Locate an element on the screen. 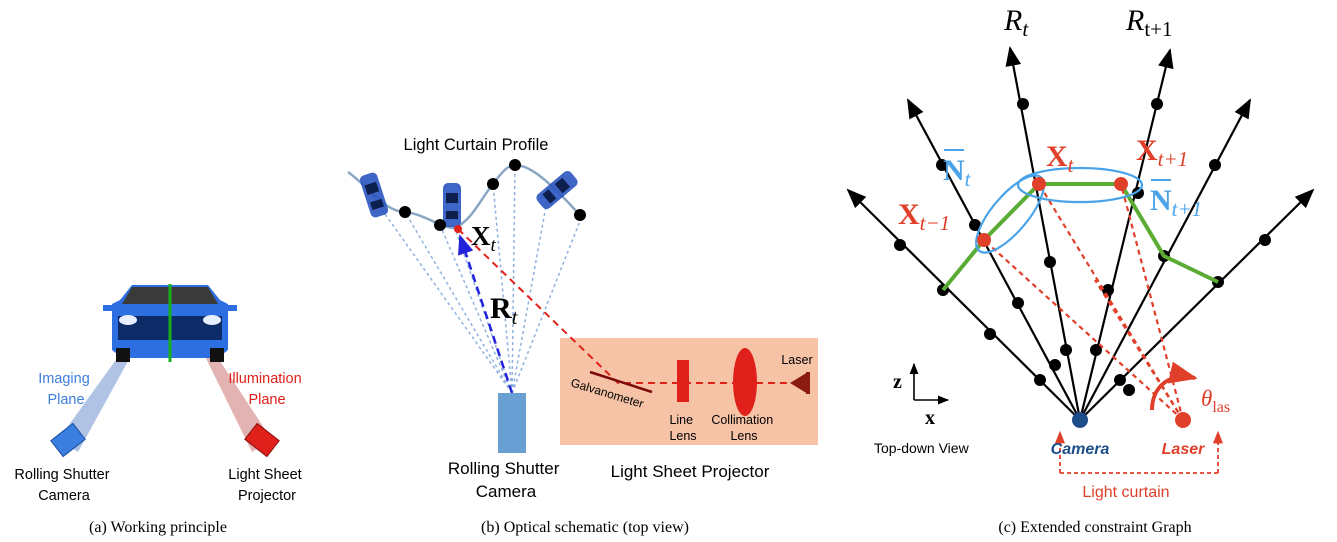 The height and width of the screenshot is (542, 1337). laser-node is located at coordinates (1183, 420).